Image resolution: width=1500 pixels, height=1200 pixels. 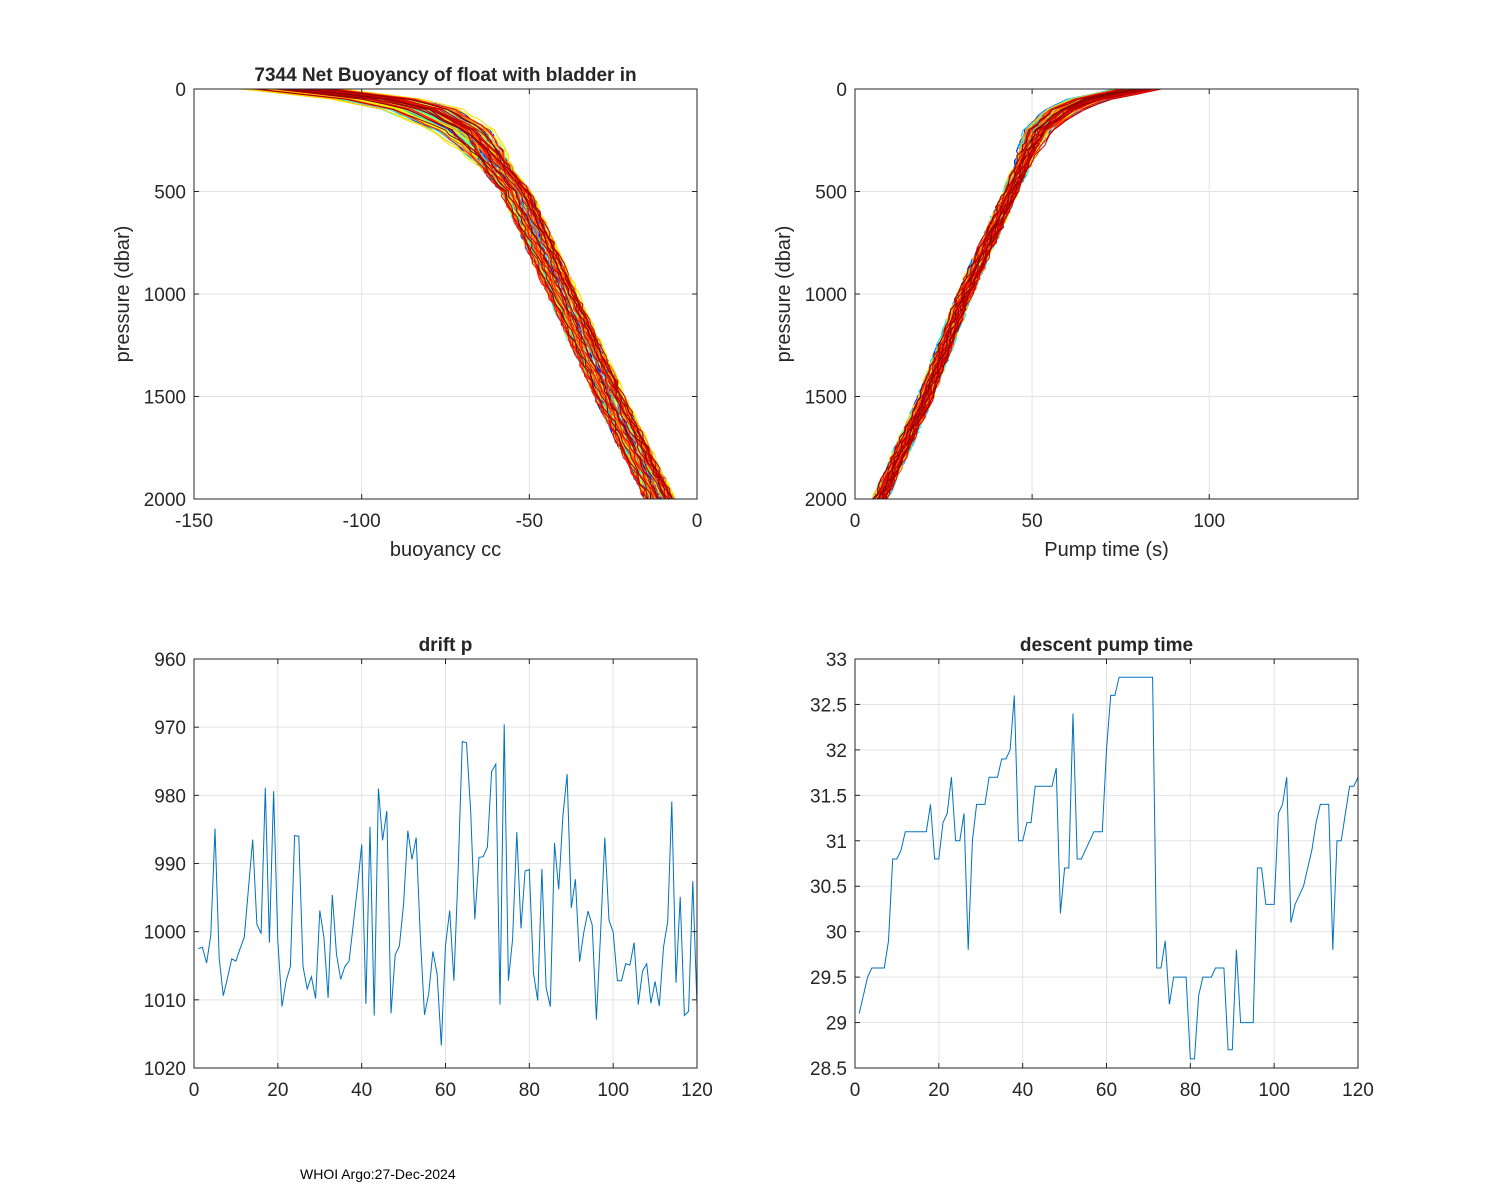 I want to click on drift-series-line, so click(x=447, y=885).